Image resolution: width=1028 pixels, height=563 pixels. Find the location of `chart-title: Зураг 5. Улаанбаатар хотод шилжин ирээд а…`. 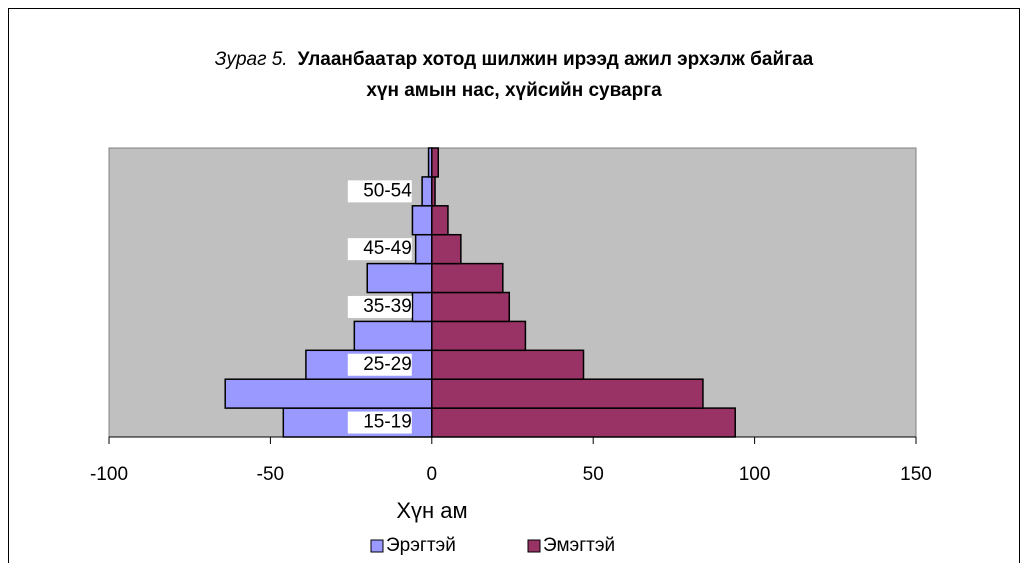

chart-title: Зураг 5. Улаанбаатар хотод шилжин ирээд а… is located at coordinates (514, 59).